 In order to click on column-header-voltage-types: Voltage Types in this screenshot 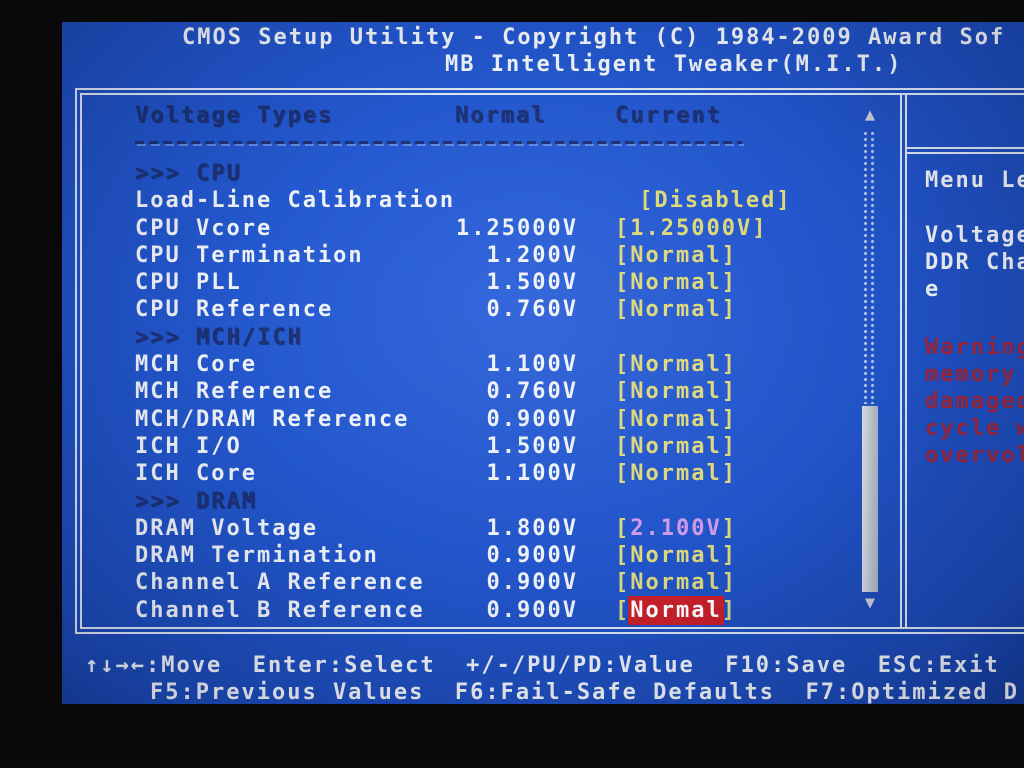, I will do `click(234, 115)`.